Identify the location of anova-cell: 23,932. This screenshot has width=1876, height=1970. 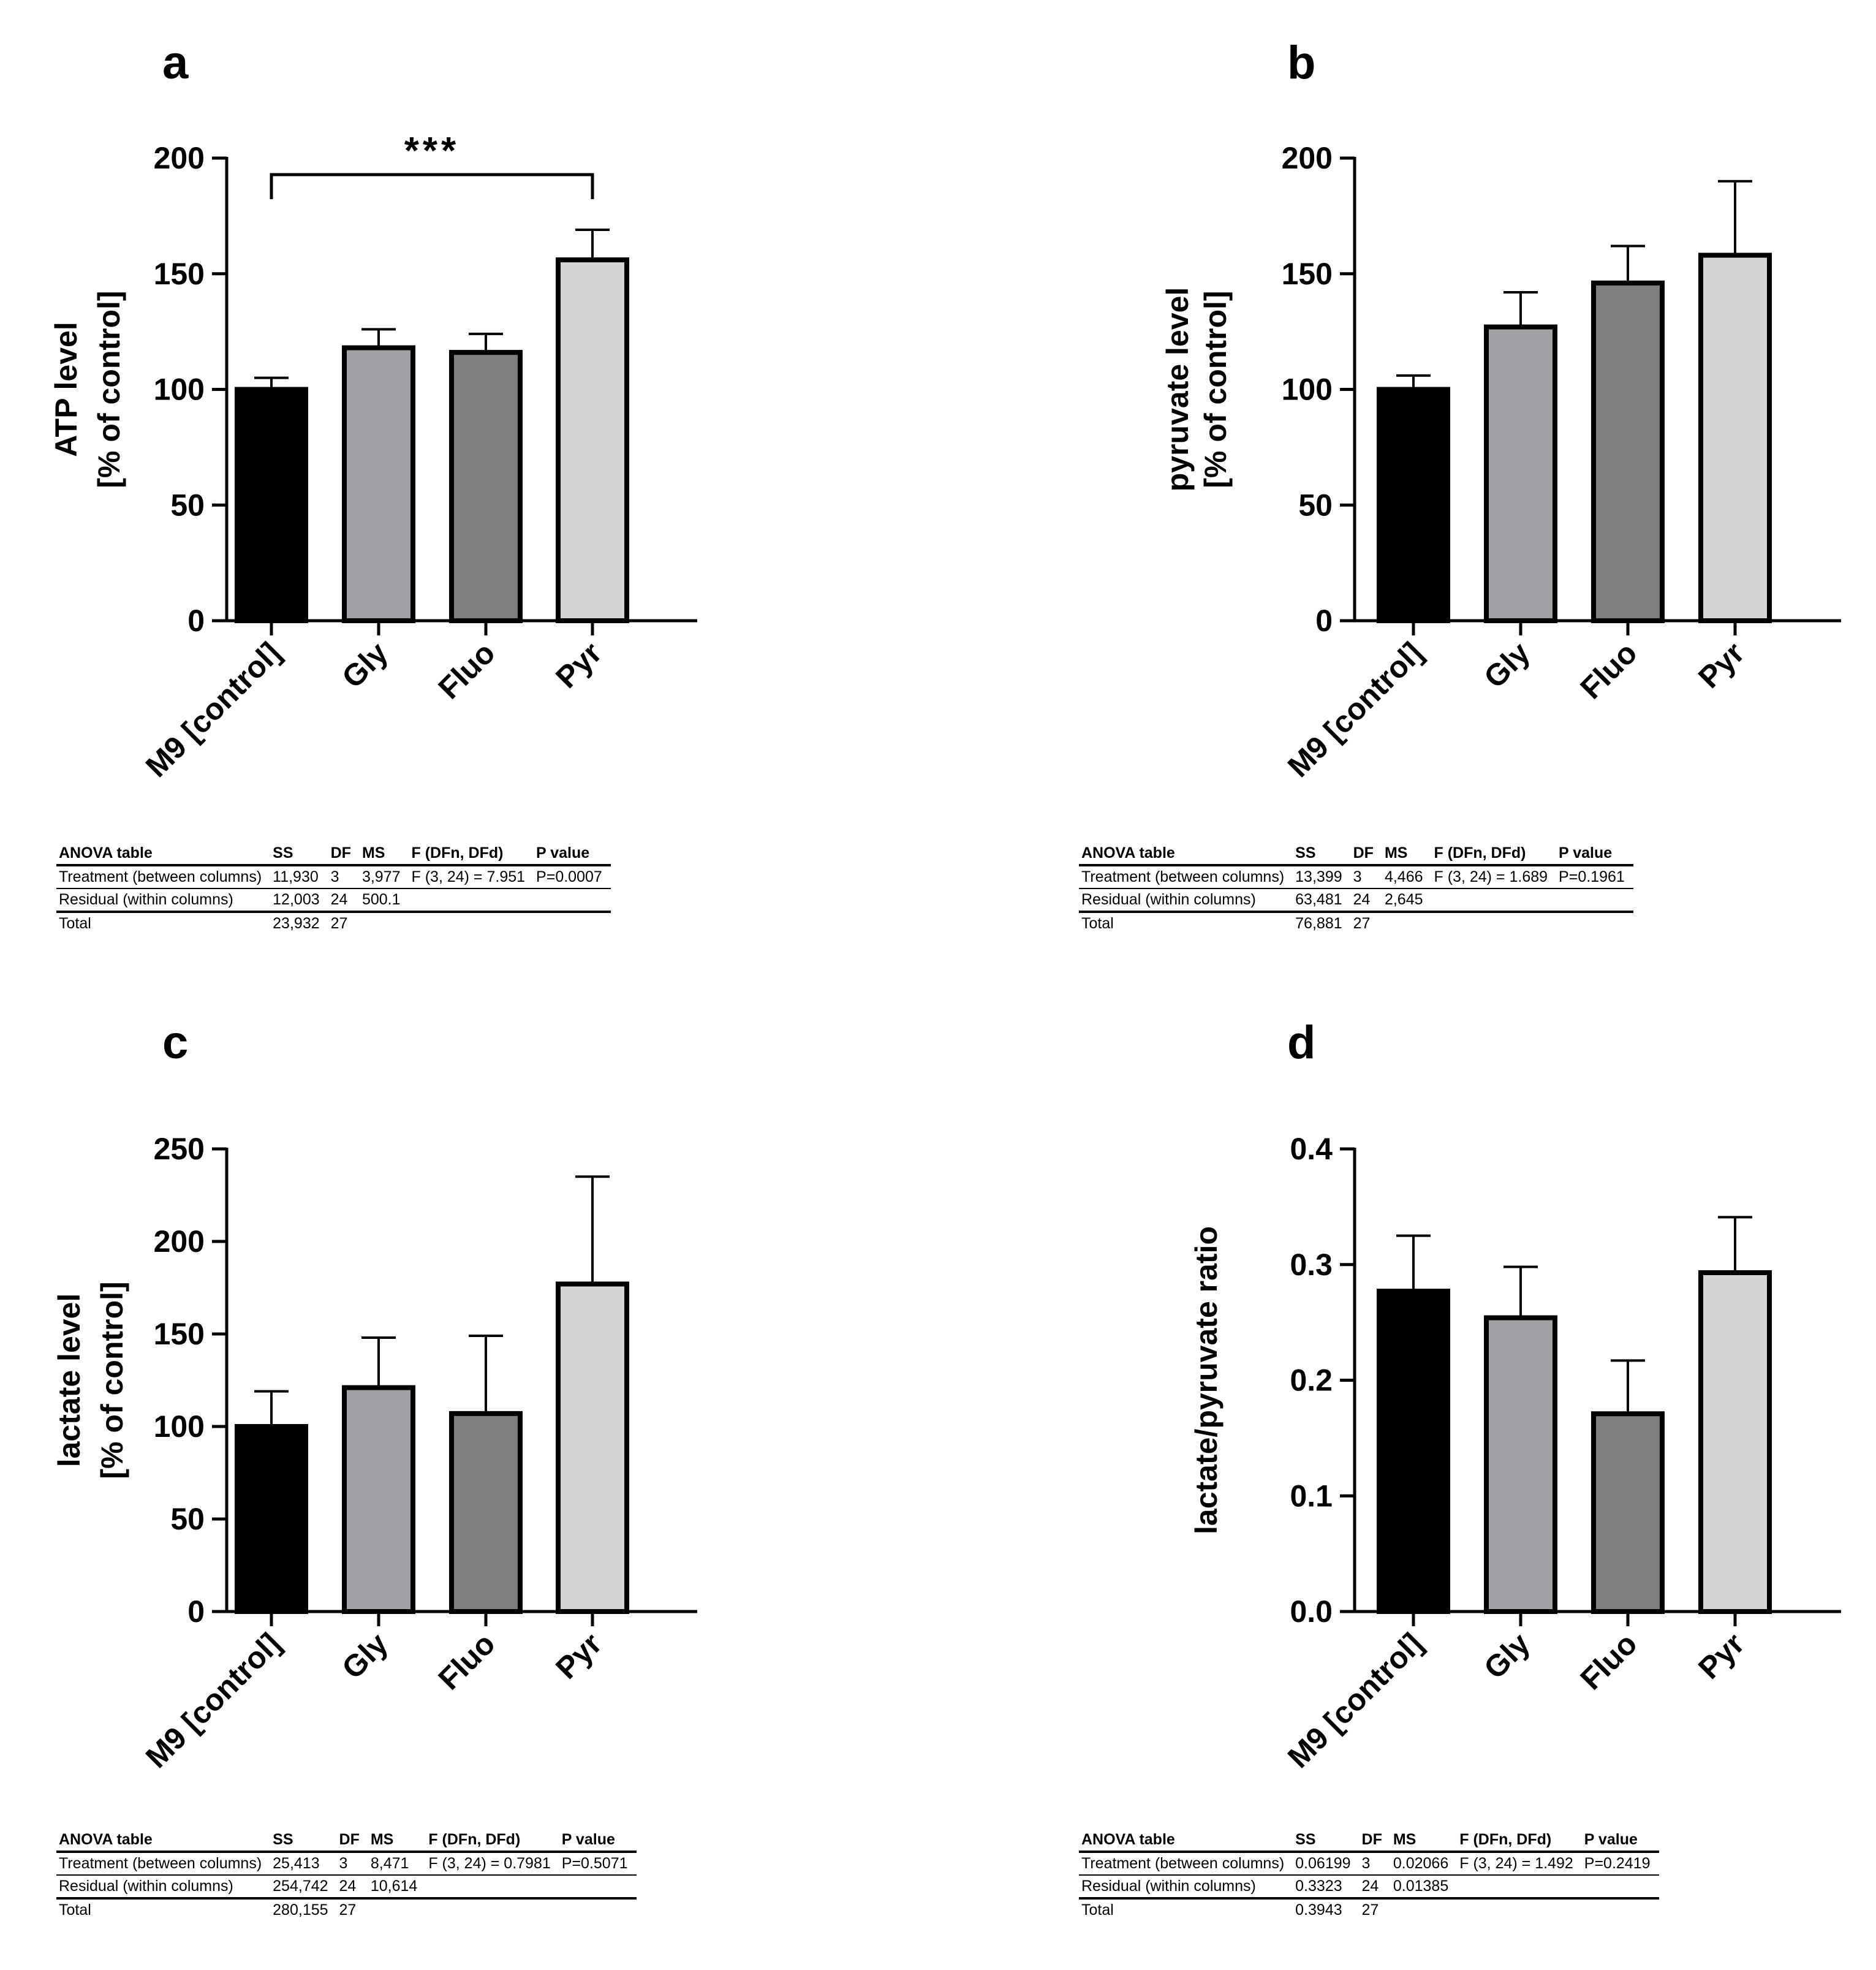
(297, 923).